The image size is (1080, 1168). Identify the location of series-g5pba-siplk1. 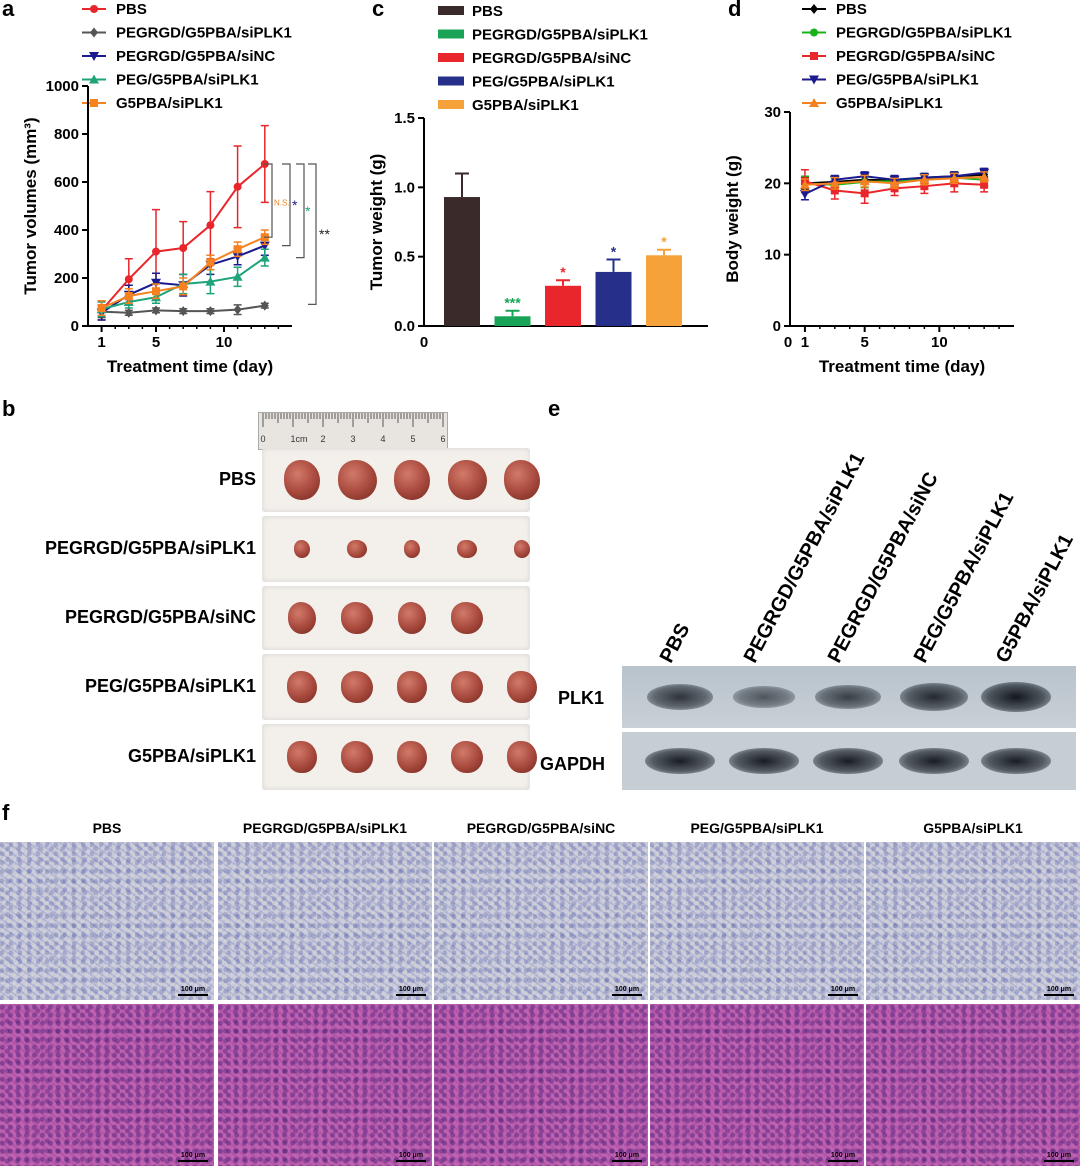
(183, 272).